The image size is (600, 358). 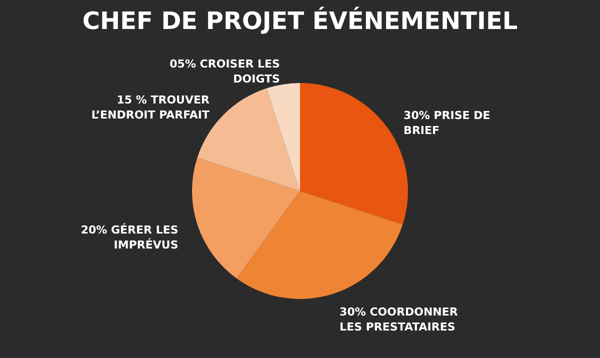 What do you see at coordinates (300, 20) in the screenshot?
I see `chart-title: CHEF DE PROJET ÉVÉNEMENTIEL` at bounding box center [300, 20].